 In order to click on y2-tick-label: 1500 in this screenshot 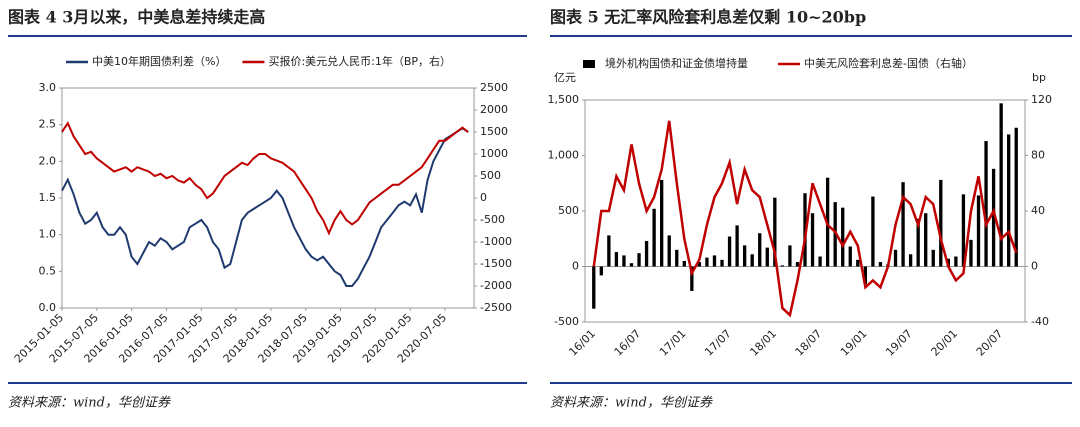, I will do `click(494, 131)`.